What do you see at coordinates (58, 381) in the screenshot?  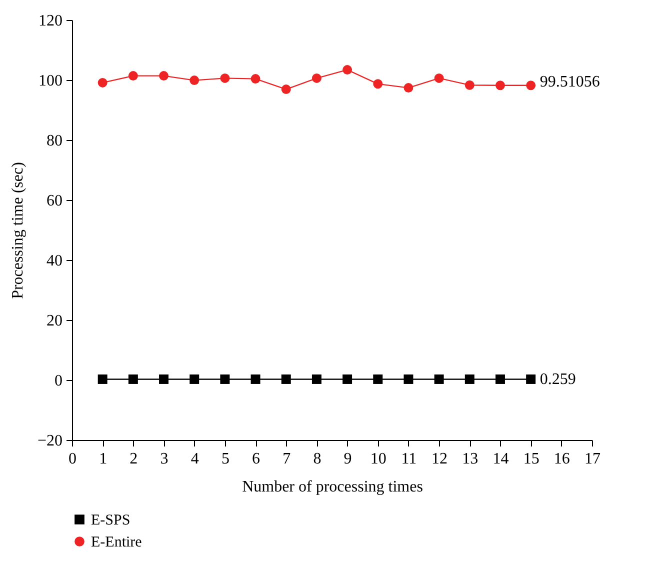 I see `y-tick-label: 0` at bounding box center [58, 381].